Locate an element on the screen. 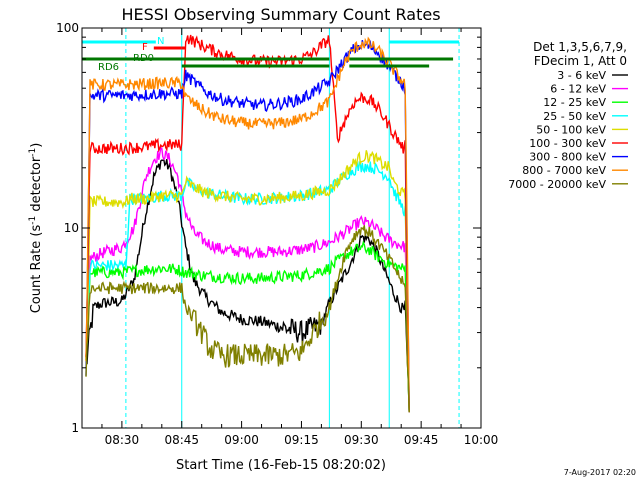 This screenshot has height=480, width=640. legend-title-line-2: FDecim 1, Att 0 is located at coordinates (580, 61).